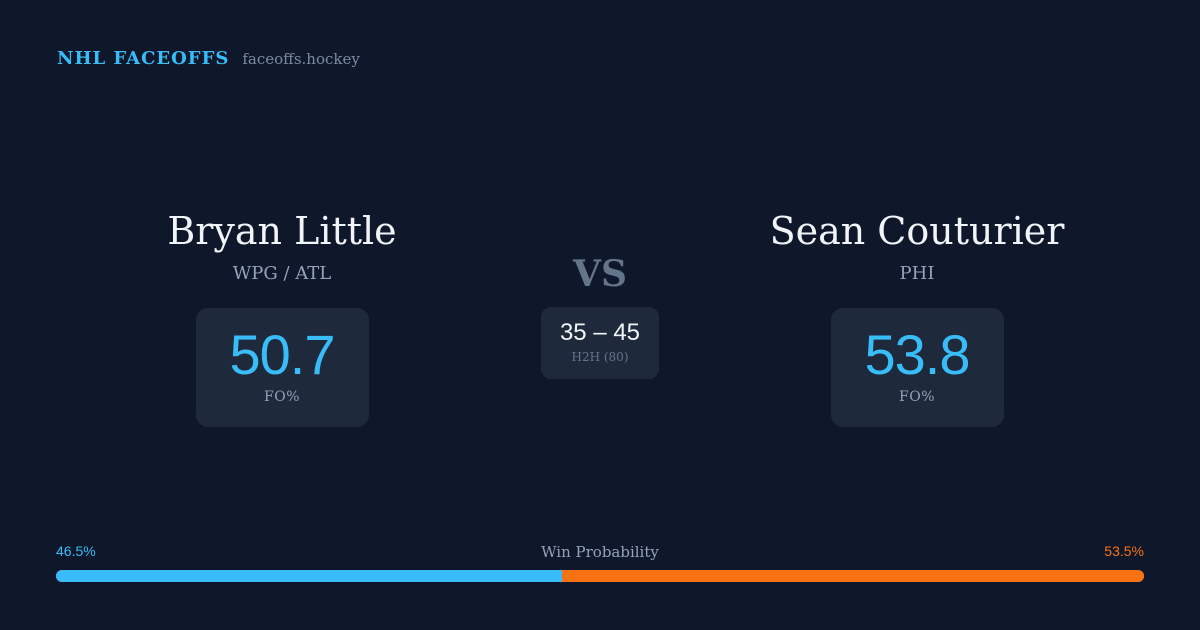  What do you see at coordinates (301, 59) in the screenshot?
I see `brand-domain: faceoffs.hockey` at bounding box center [301, 59].